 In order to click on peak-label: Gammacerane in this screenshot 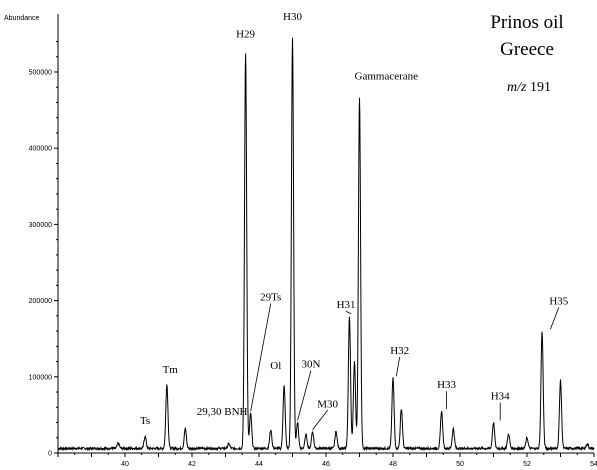, I will do `click(387, 77)`.